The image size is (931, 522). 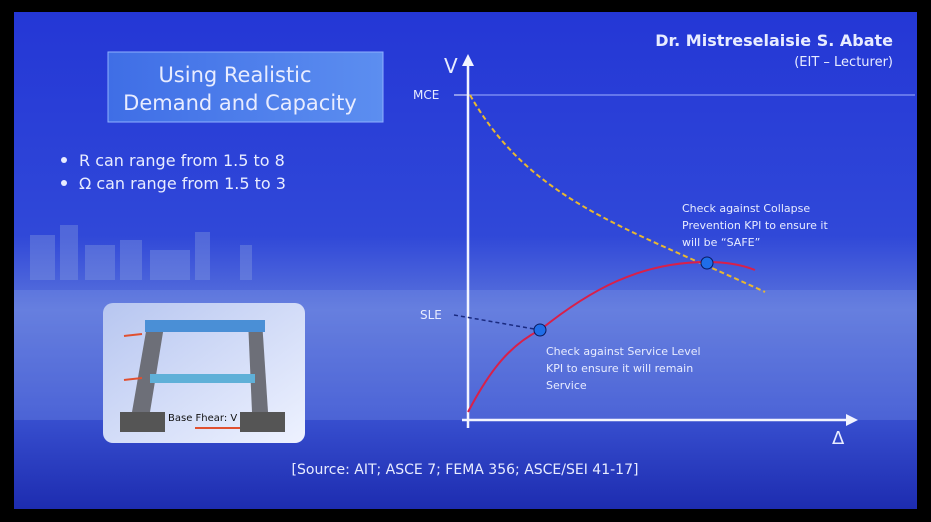 I want to click on y-arrow, so click(x=468, y=60).